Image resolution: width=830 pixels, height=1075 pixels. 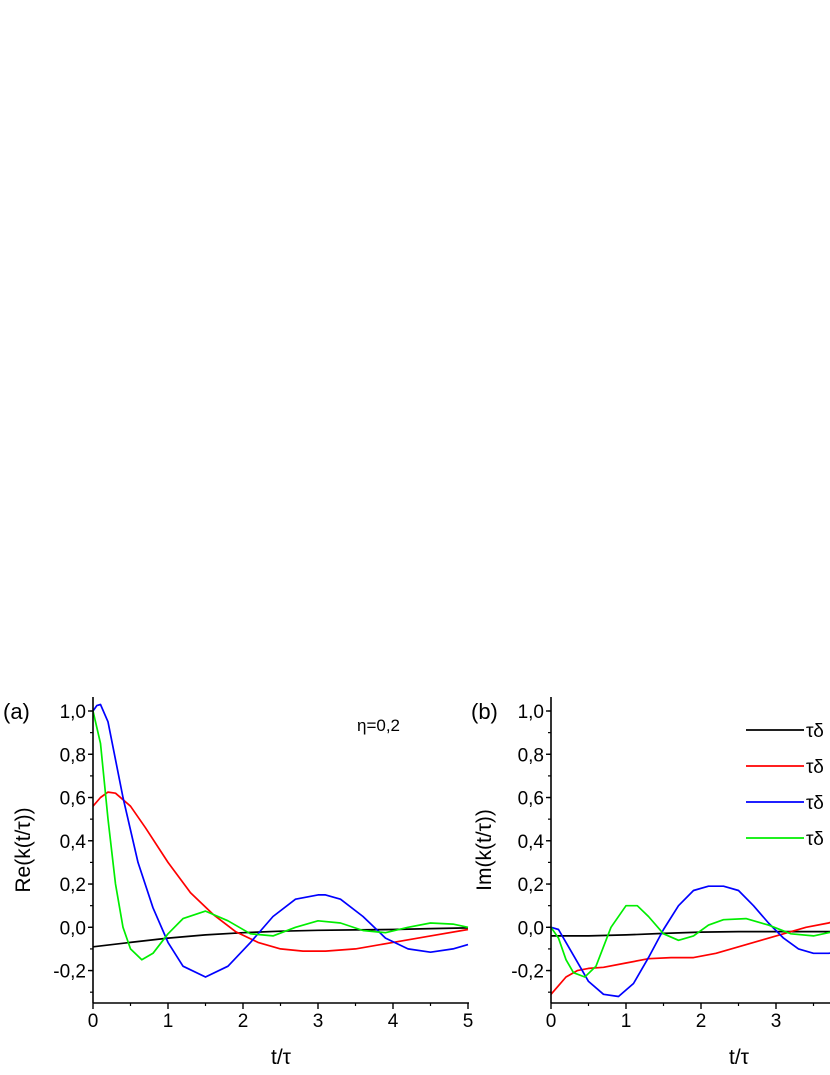 What do you see at coordinates (531, 712) in the screenshot?
I see `y-tick-label-b-6: 1,0` at bounding box center [531, 712].